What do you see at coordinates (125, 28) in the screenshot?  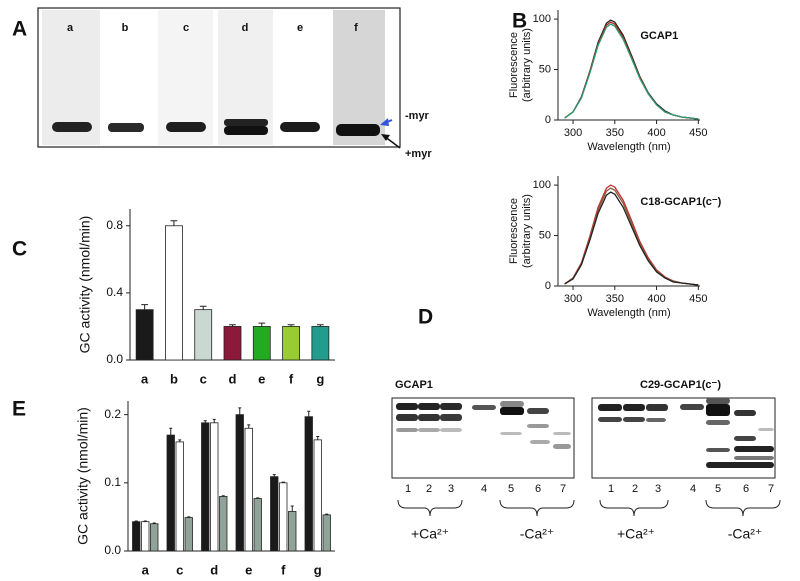 I see `lane-label: b` at bounding box center [125, 28].